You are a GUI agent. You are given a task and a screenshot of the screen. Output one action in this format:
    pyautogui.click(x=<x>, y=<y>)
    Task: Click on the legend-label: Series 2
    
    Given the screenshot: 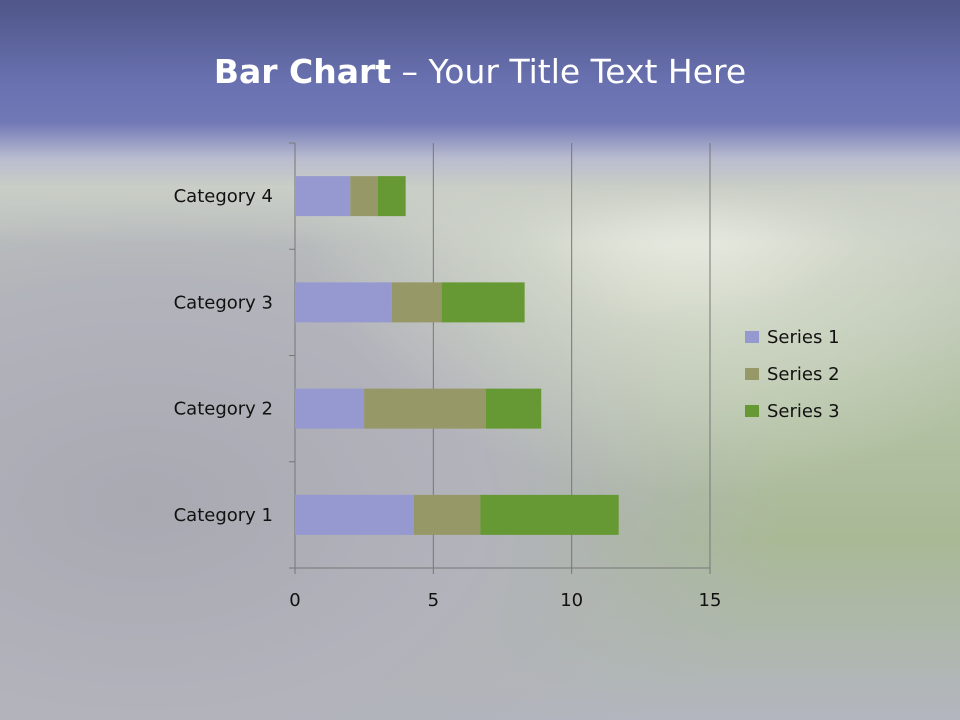 What is the action you would take?
    pyautogui.click(x=803, y=374)
    